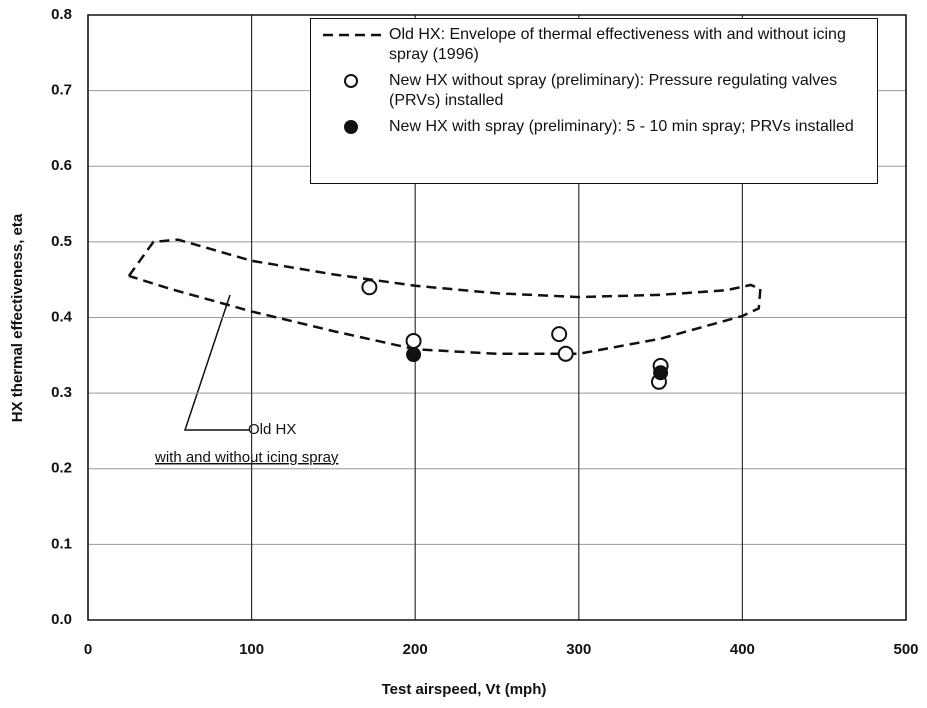  I want to click on annotation-leader, so click(216, 362).